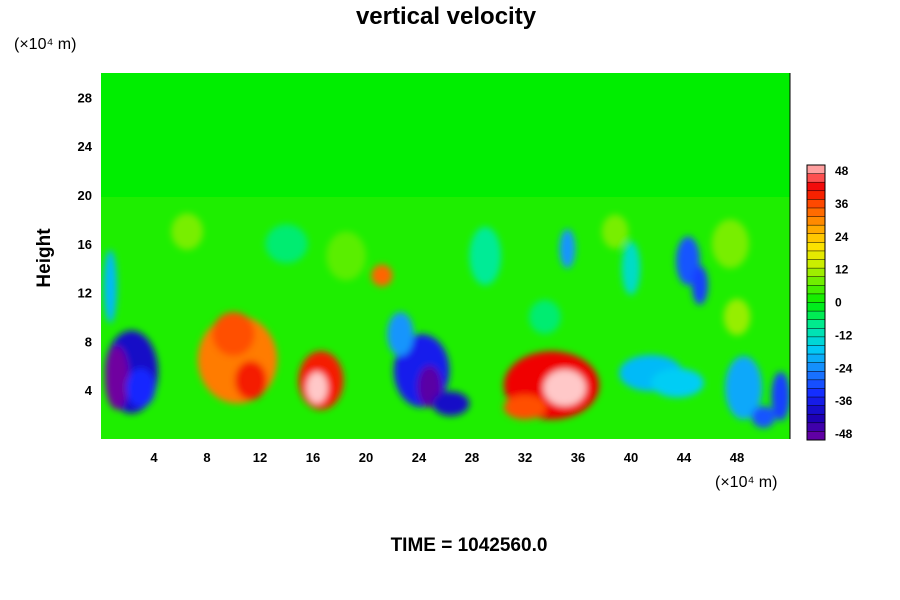 This screenshot has width=900, height=600. Describe the element at coordinates (206, 457) in the screenshot. I see `x-tick-label: 8` at that location.